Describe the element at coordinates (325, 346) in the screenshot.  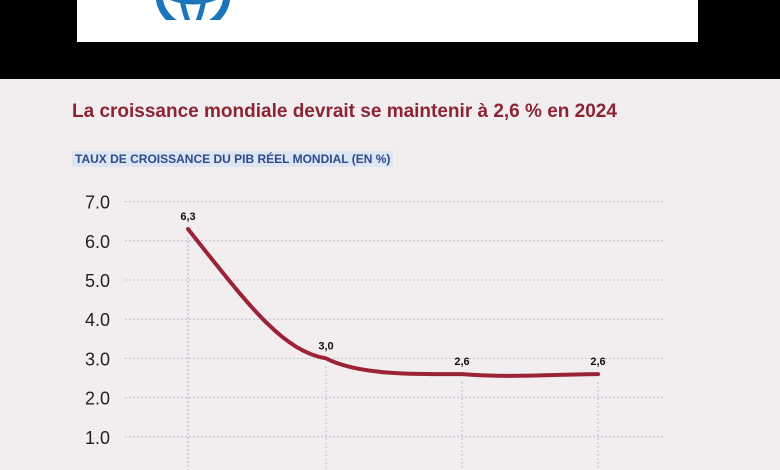
I see `data-label: 3,0` at that location.